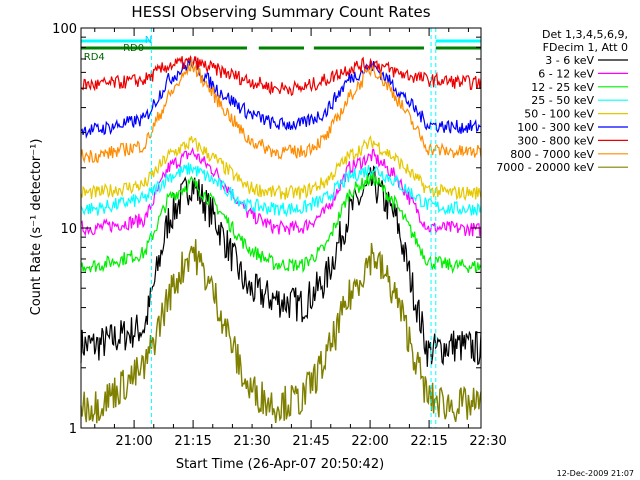  I want to click on legend-entry-label: 300 - 800 keV, so click(555, 140).